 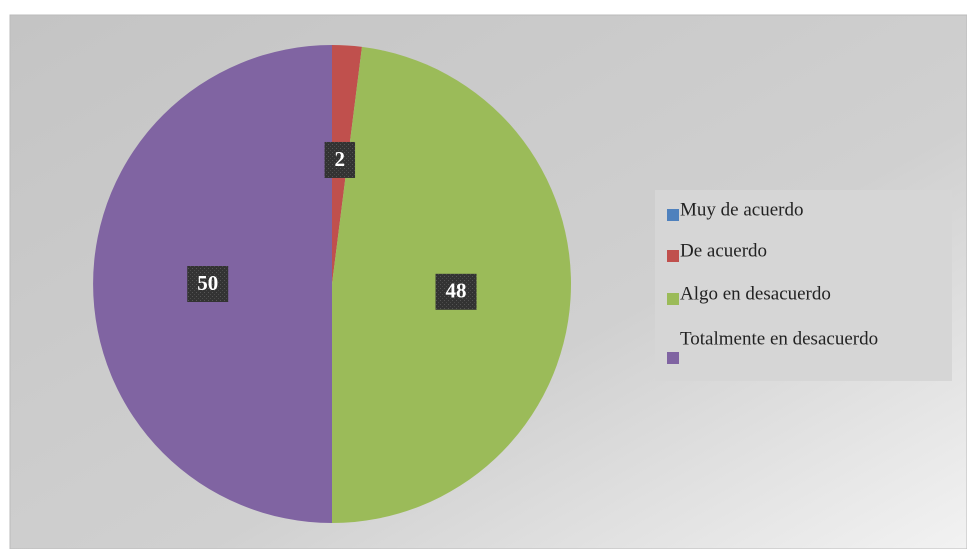 What do you see at coordinates (723, 250) in the screenshot?
I see `legend-label: De acuerdo` at bounding box center [723, 250].